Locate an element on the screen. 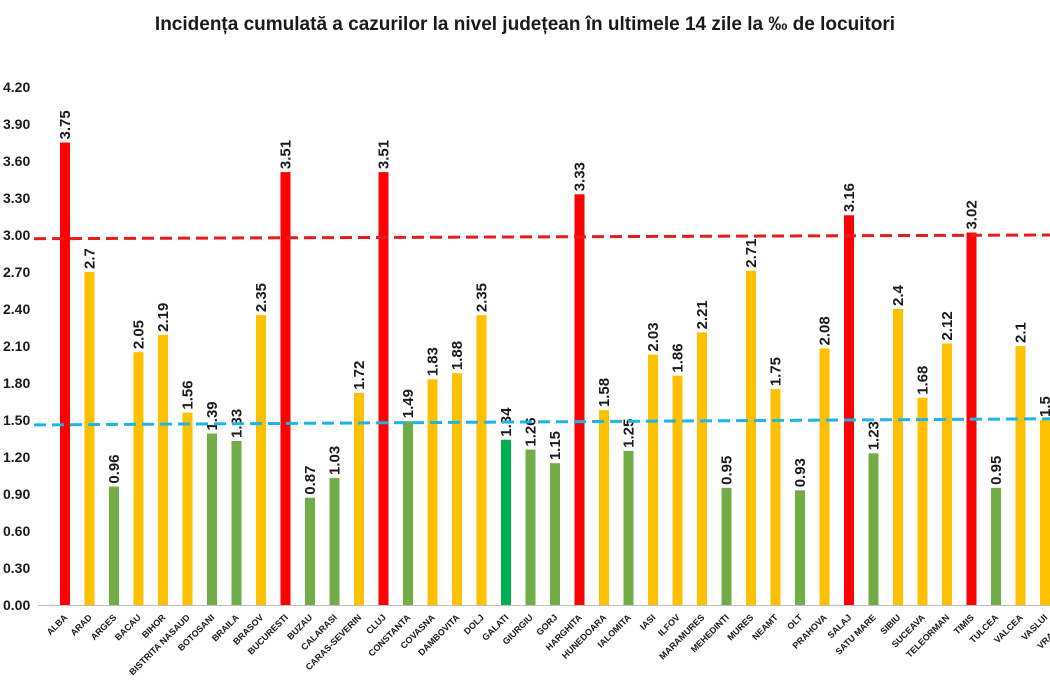 The width and height of the screenshot is (1050, 700). data-label: 1.88 is located at coordinates (457, 355).